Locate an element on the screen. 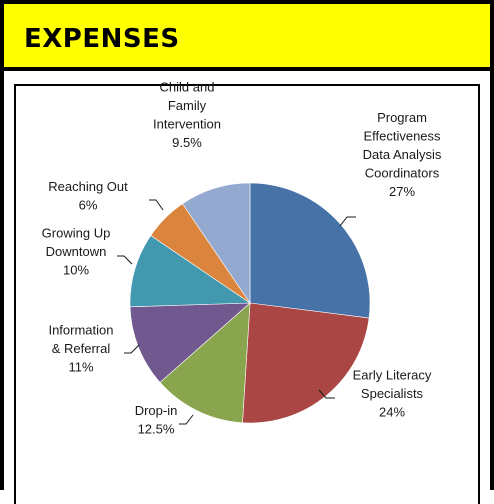 Image resolution: width=494 pixels, height=504 pixels. slice-label: Growing Up Downtown 10% is located at coordinates (76, 252).